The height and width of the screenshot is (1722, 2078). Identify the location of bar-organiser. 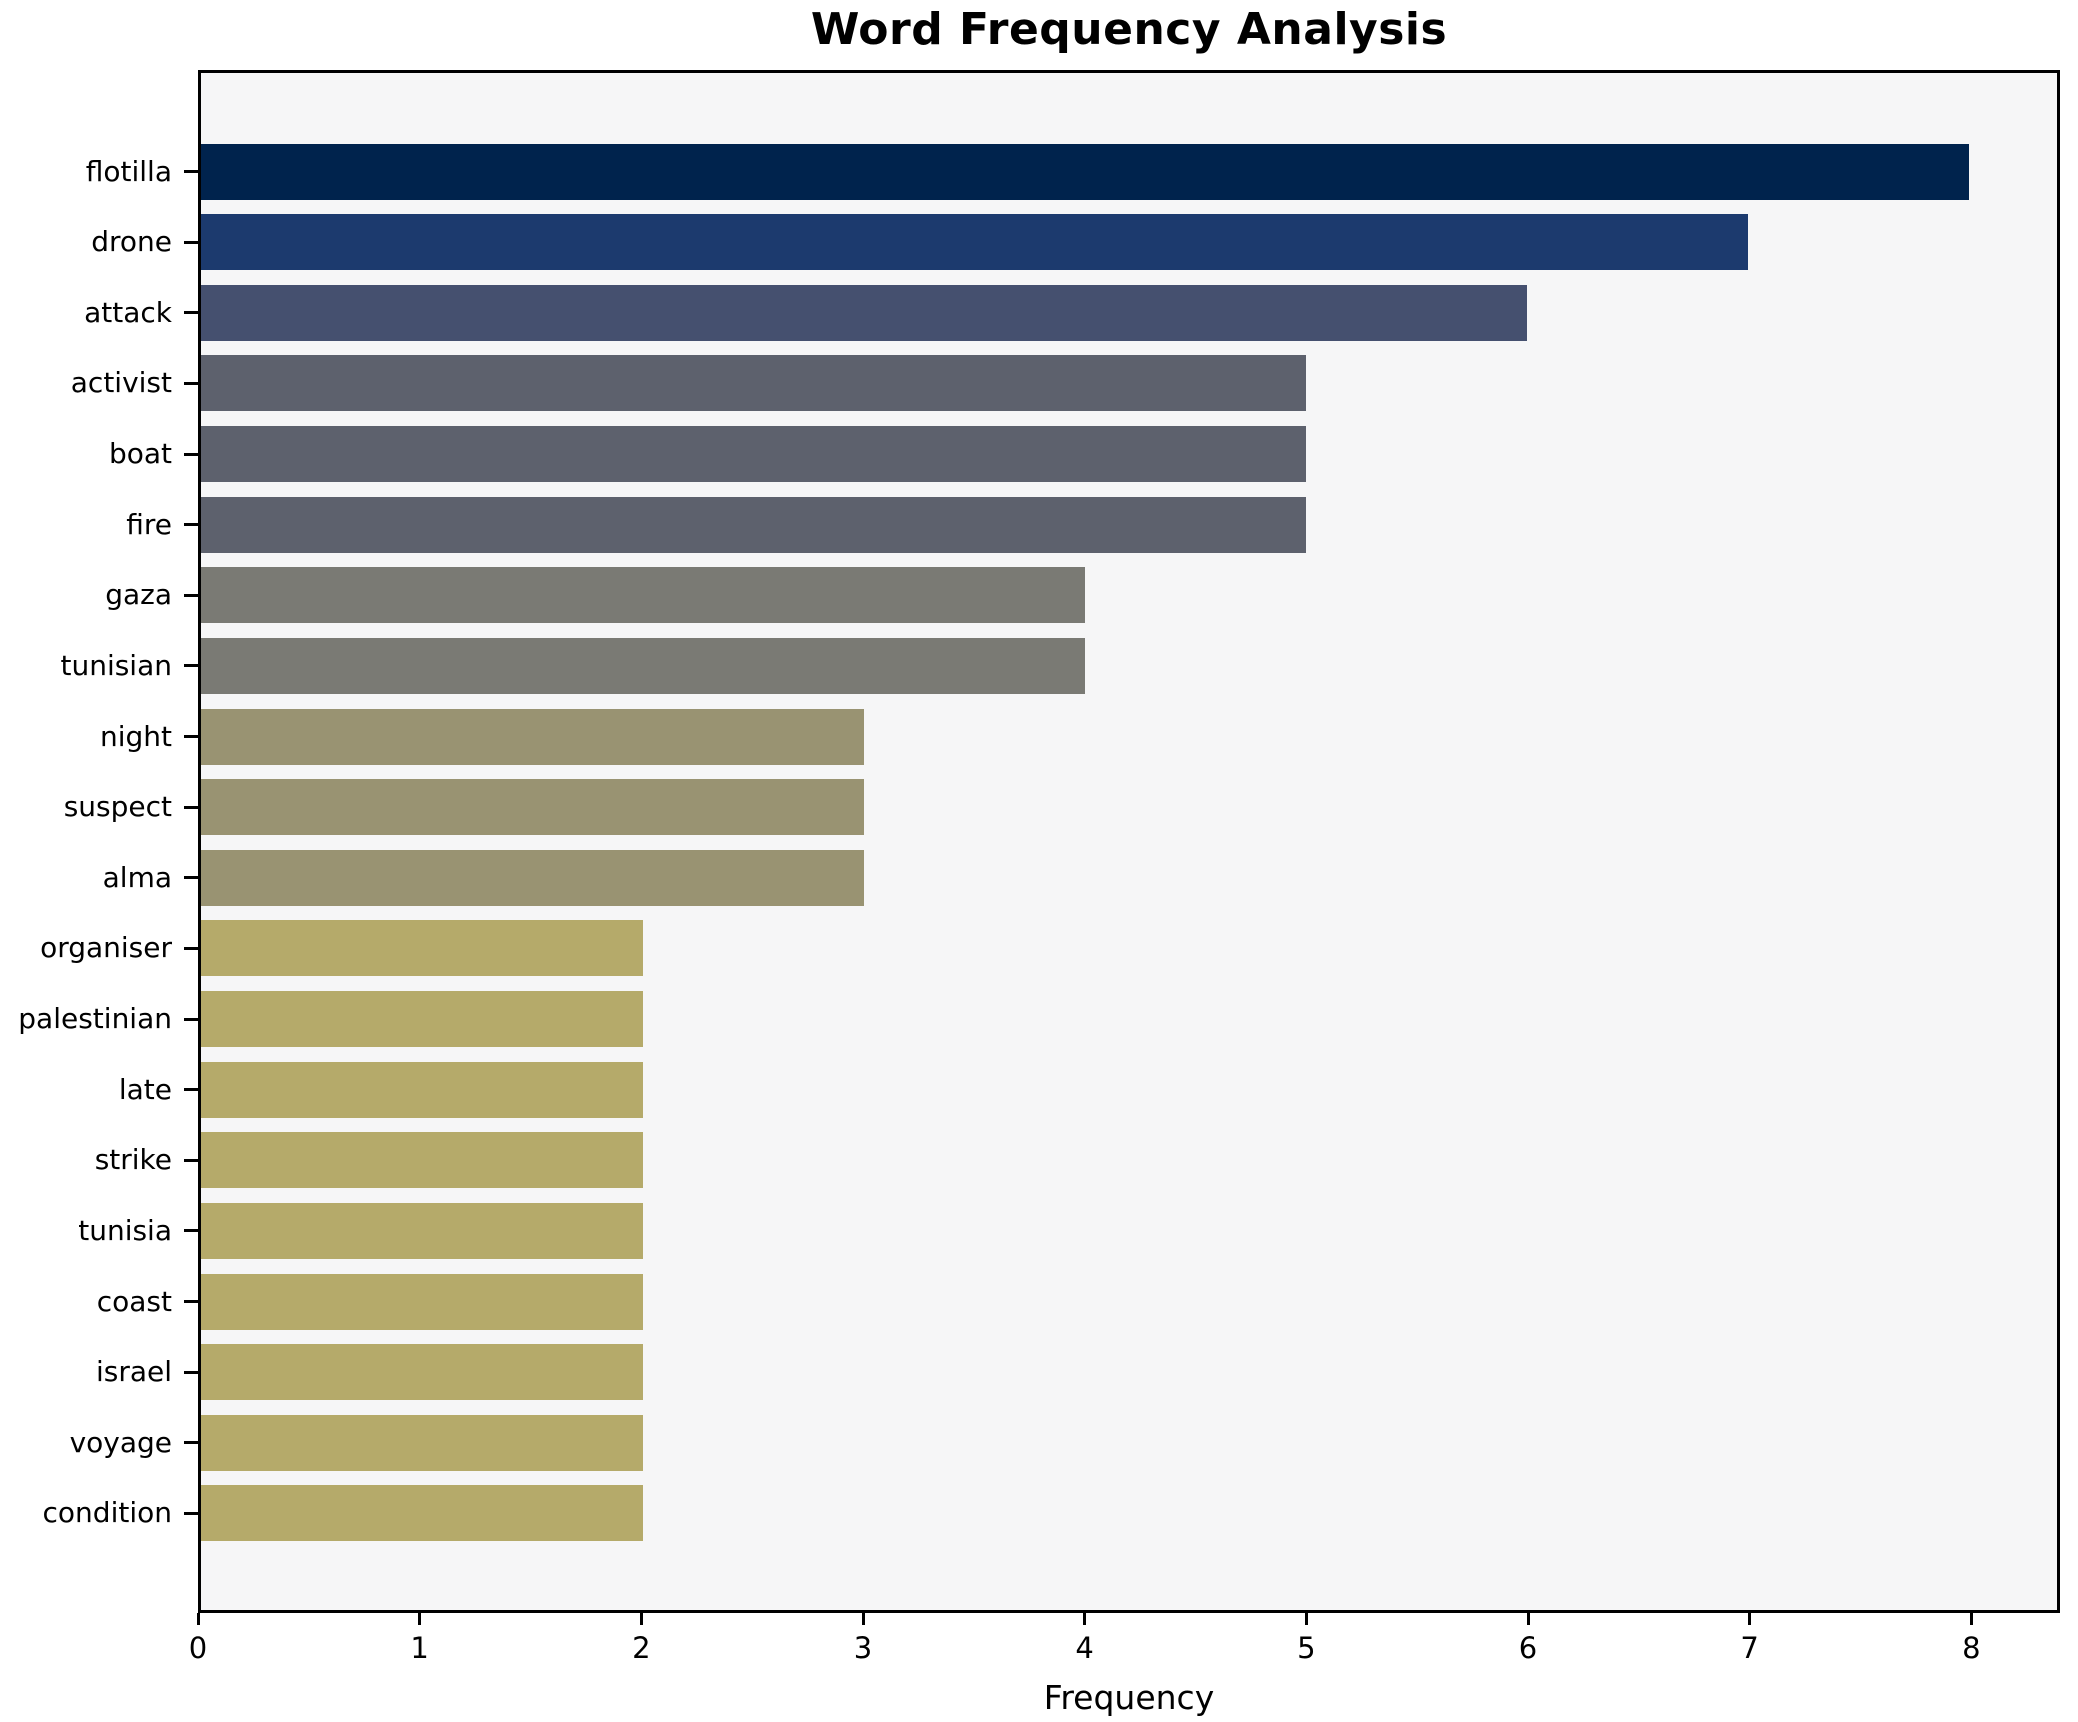
(422, 948).